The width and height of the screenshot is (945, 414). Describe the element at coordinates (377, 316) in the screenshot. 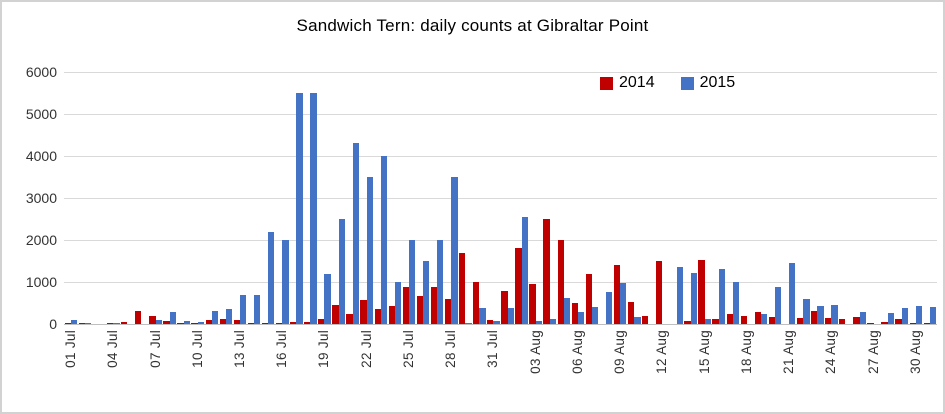

I see `bar-2014-23-Jul` at that location.